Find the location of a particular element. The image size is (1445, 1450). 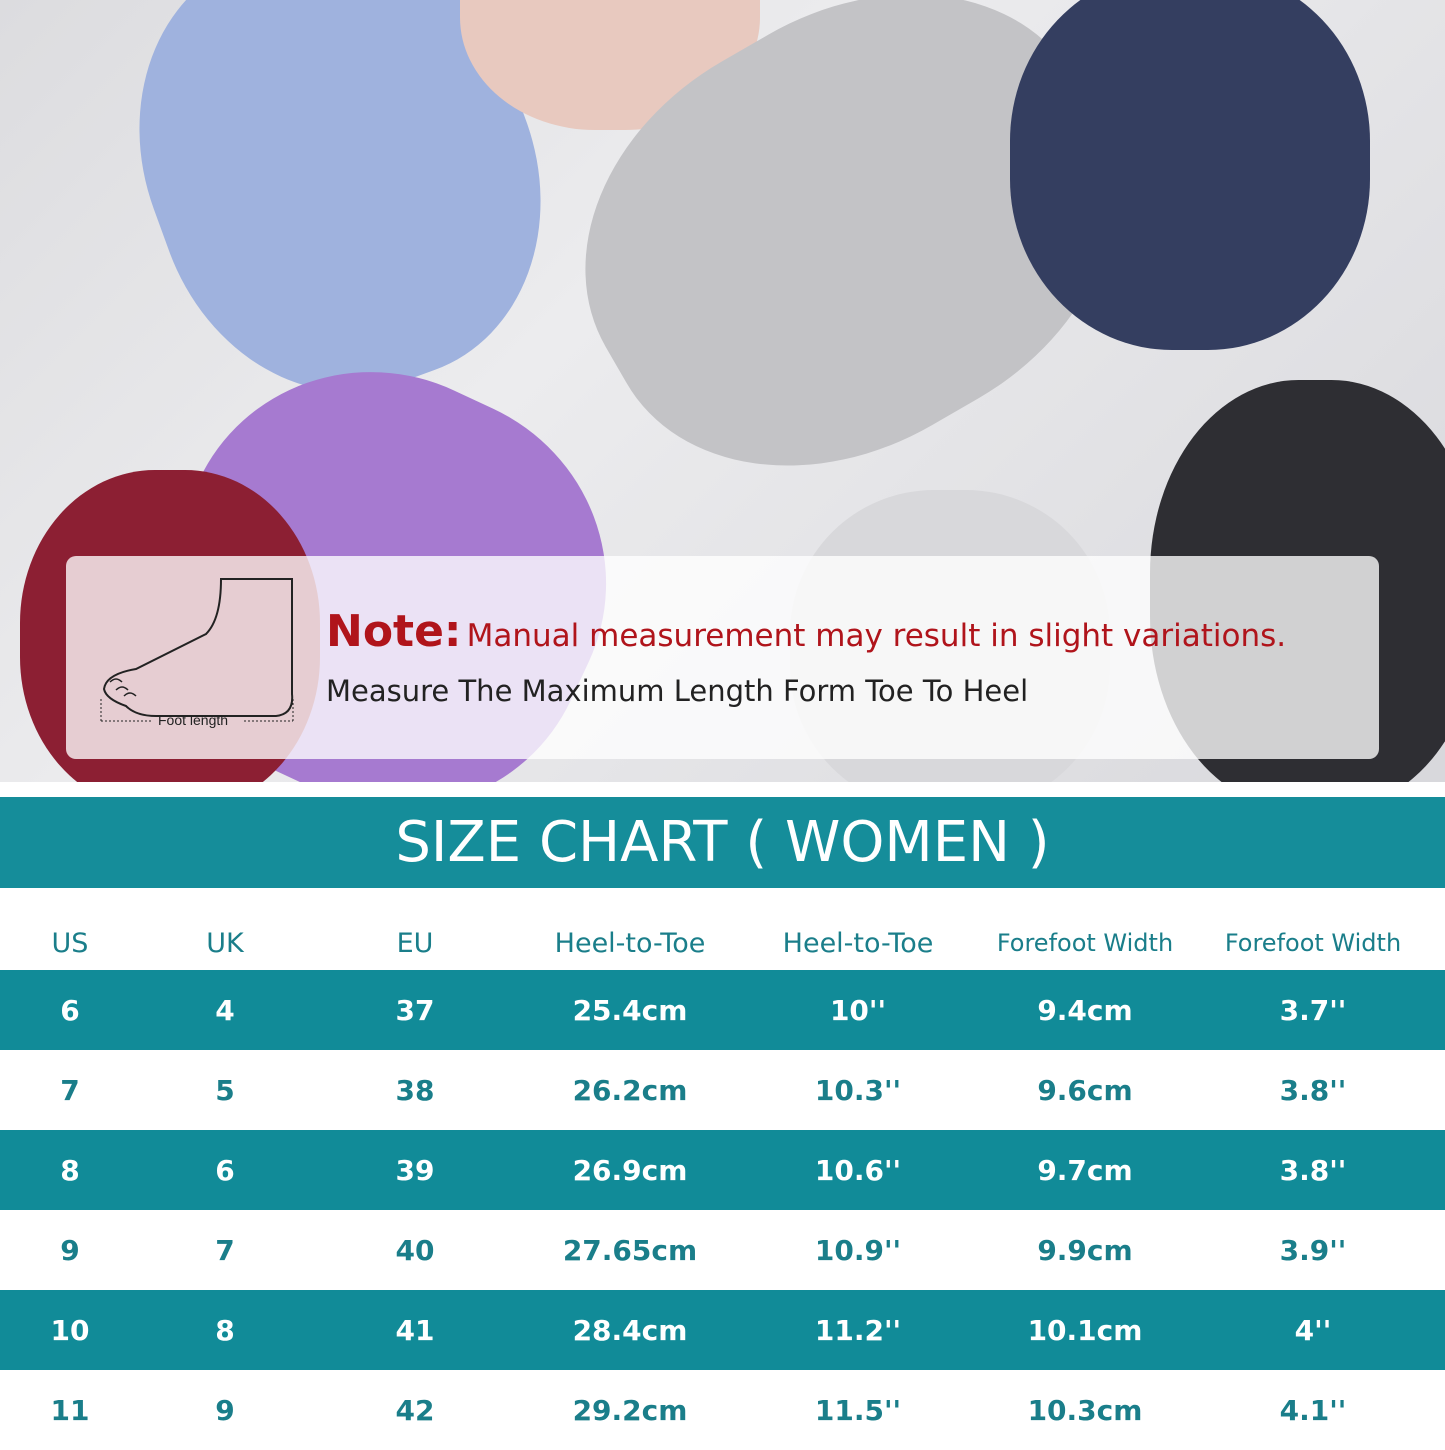

column-header: UK is located at coordinates (225, 943).